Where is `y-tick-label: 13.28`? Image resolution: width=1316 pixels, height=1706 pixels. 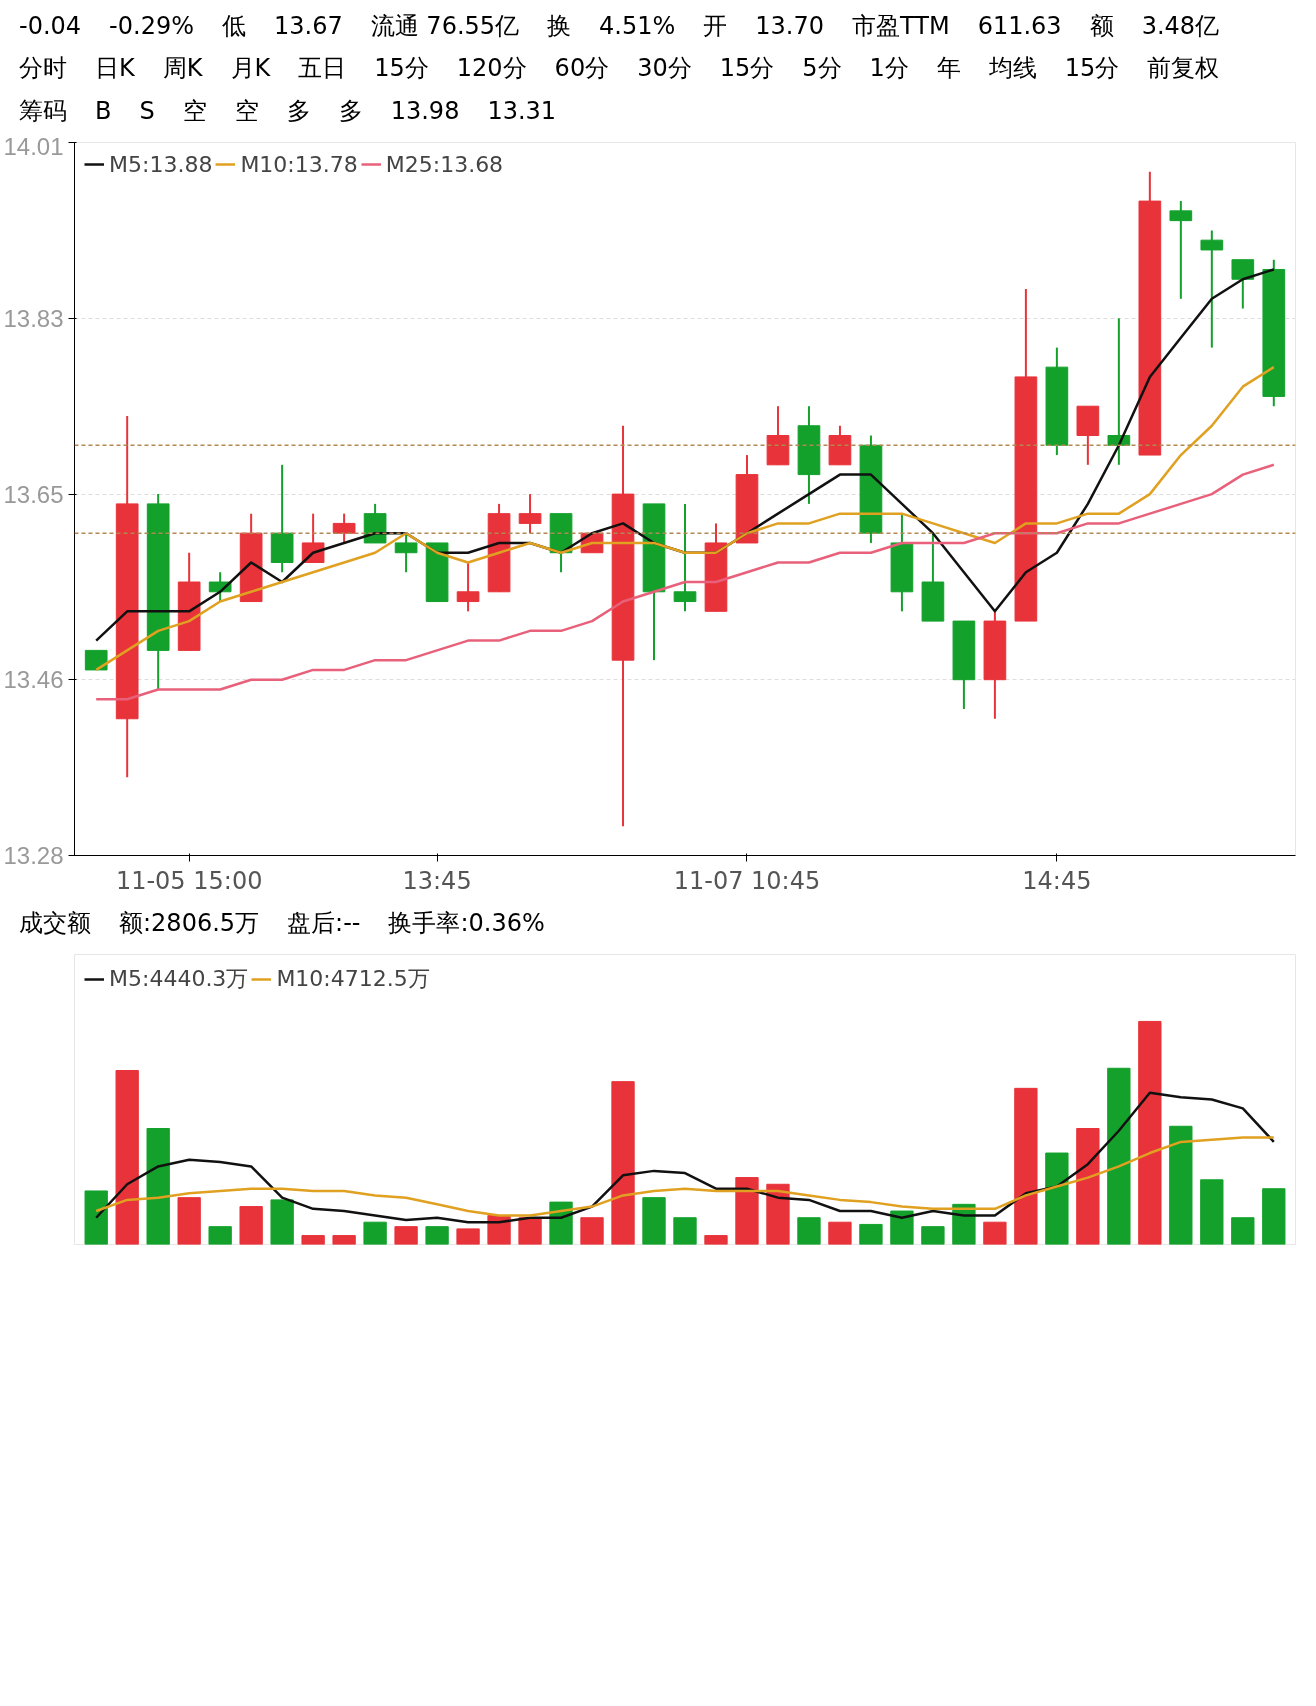
y-tick-label: 13.28 is located at coordinates (33, 855).